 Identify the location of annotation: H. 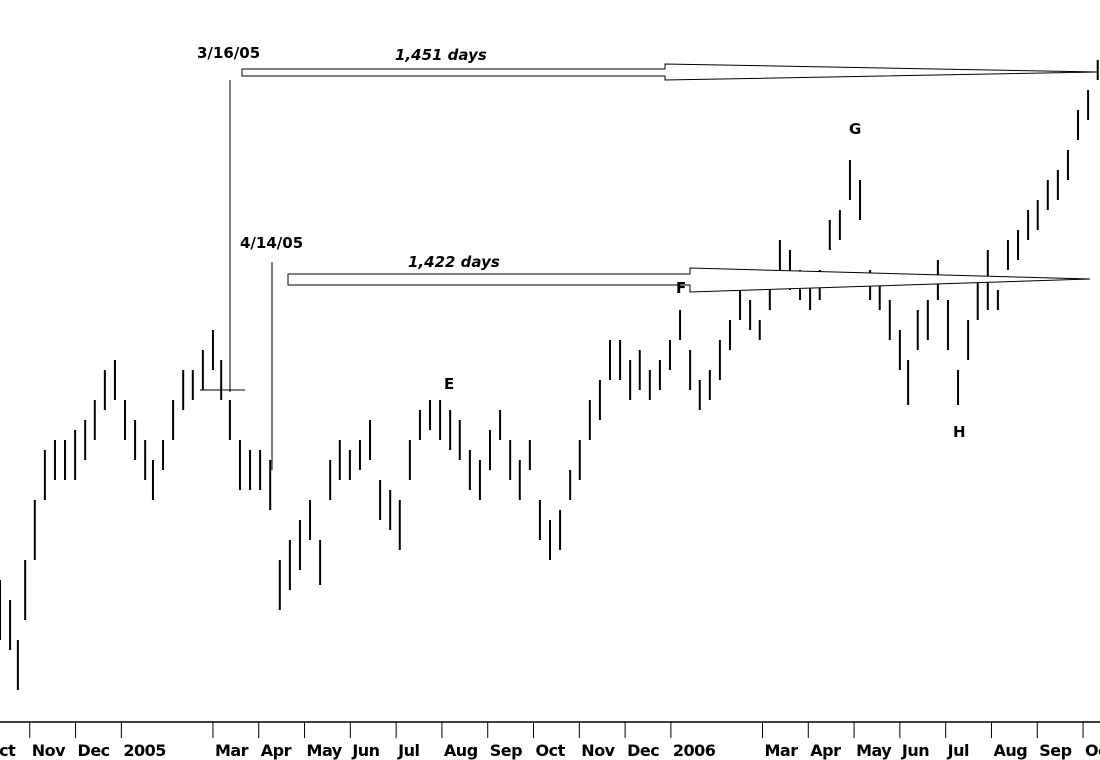
(959, 432).